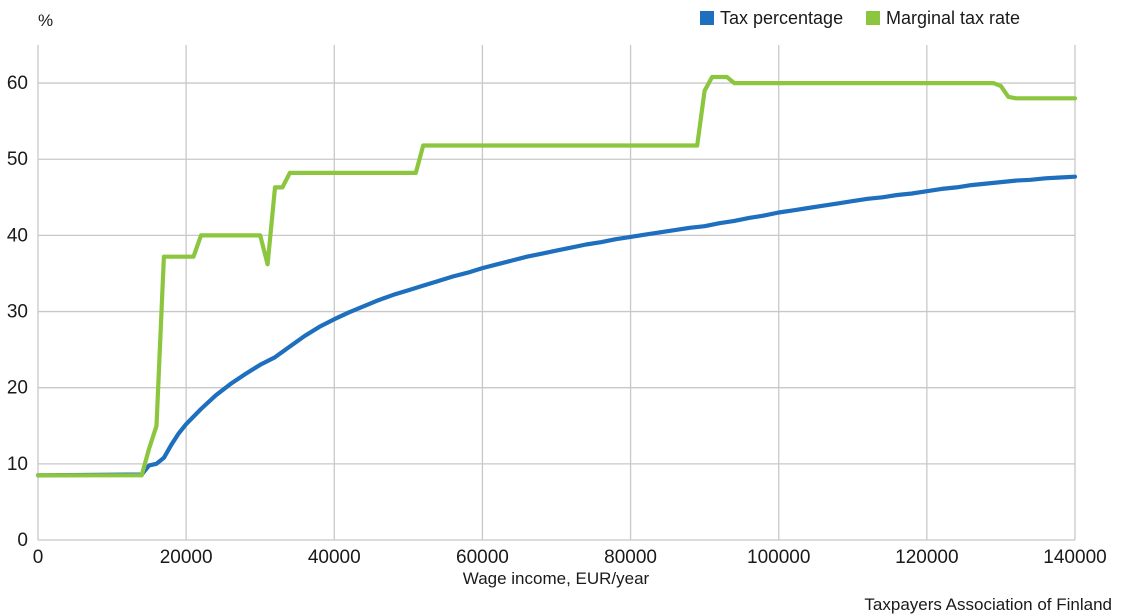 The width and height of the screenshot is (1122, 616). What do you see at coordinates (17, 83) in the screenshot?
I see `y-tick-label: 60` at bounding box center [17, 83].